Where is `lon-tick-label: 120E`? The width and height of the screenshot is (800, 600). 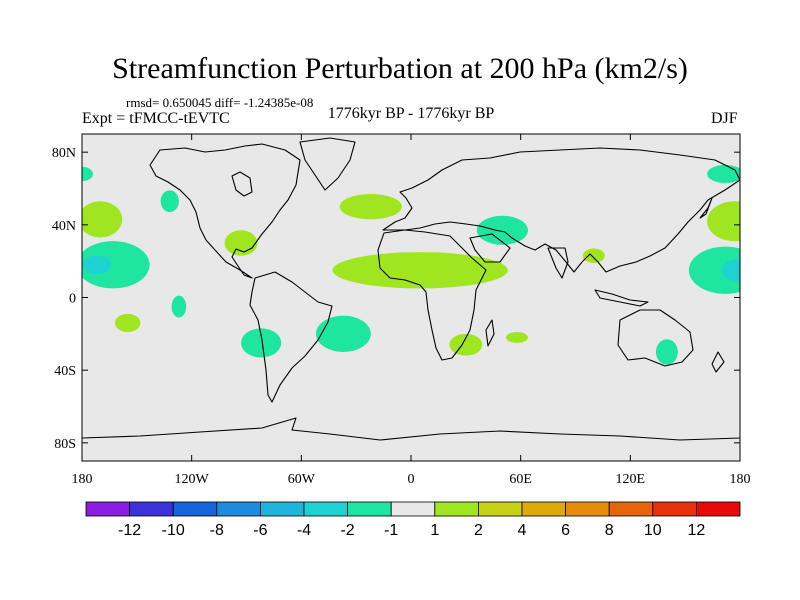
lon-tick-label: 120E is located at coordinates (631, 479).